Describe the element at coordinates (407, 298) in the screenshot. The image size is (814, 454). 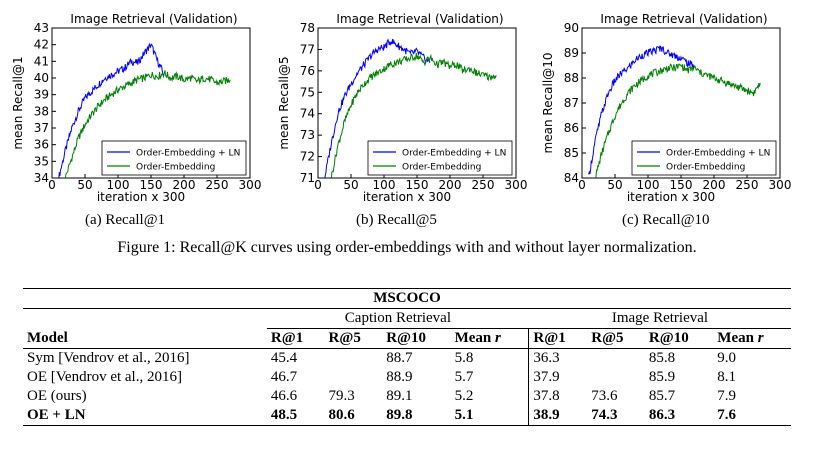
I see `table-title: MSCOCO` at that location.